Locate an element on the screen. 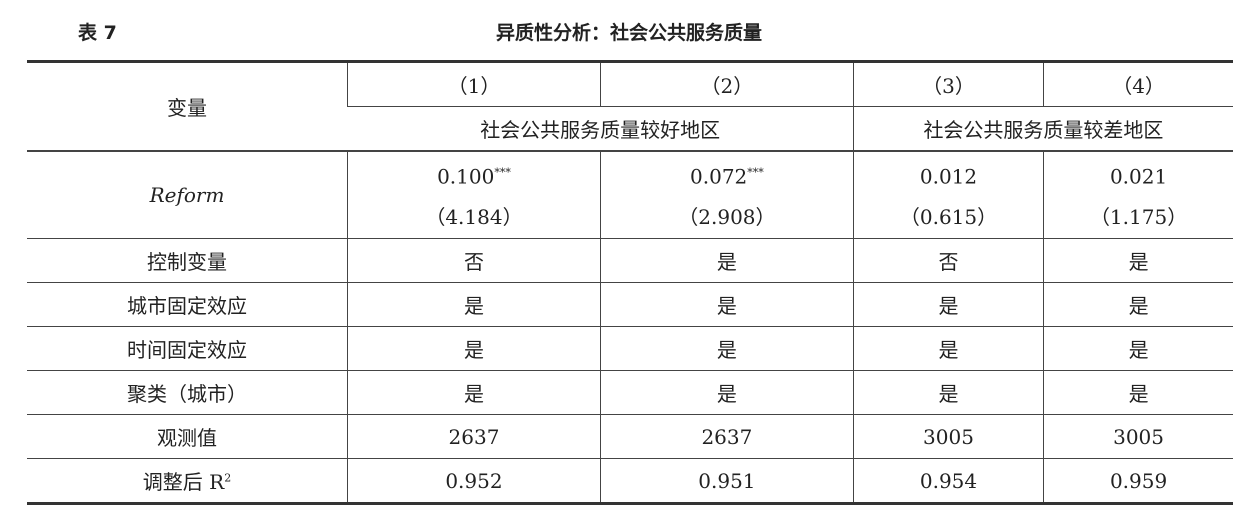  cell: 0.072*** （2.908） is located at coordinates (726, 195).